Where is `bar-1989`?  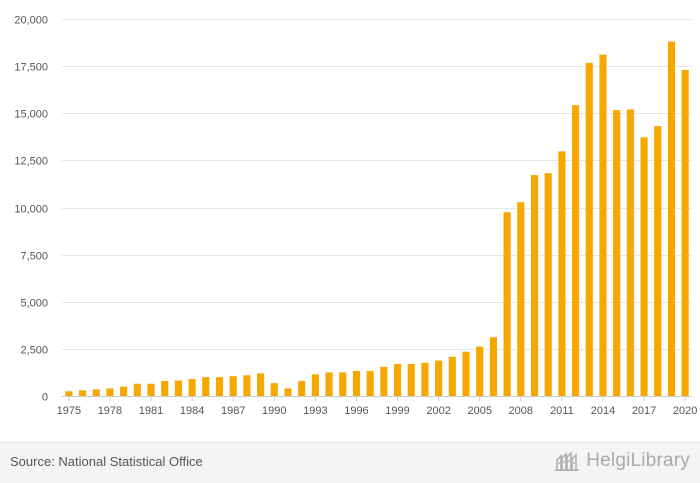 bar-1989 is located at coordinates (261, 384).